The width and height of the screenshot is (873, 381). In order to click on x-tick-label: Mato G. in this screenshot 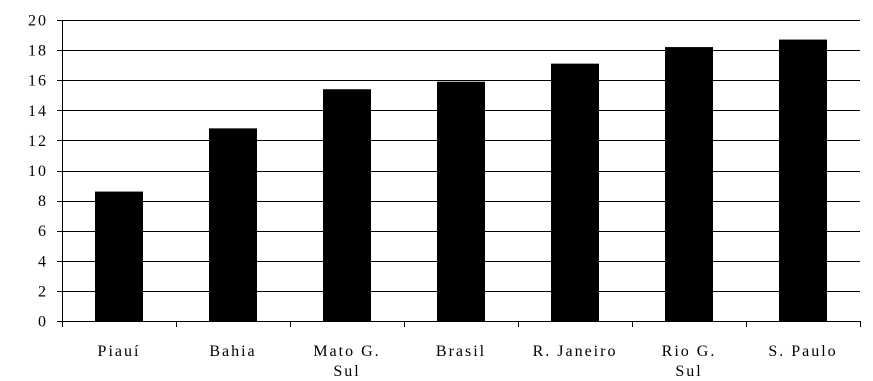, I will do `click(346, 351)`.